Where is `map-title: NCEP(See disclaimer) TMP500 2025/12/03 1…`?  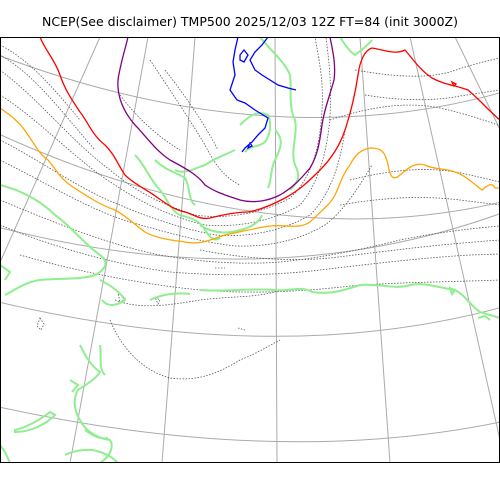
map-title: NCEP(See disclaimer) TMP500 2025/12/03 1… is located at coordinates (249, 21).